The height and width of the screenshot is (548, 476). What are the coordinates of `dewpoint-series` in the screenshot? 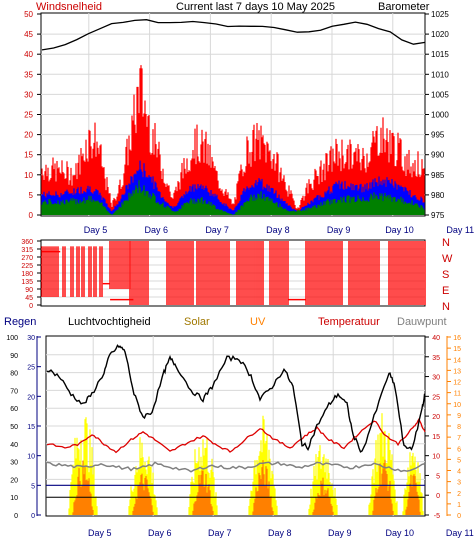 It's located at (236, 467).